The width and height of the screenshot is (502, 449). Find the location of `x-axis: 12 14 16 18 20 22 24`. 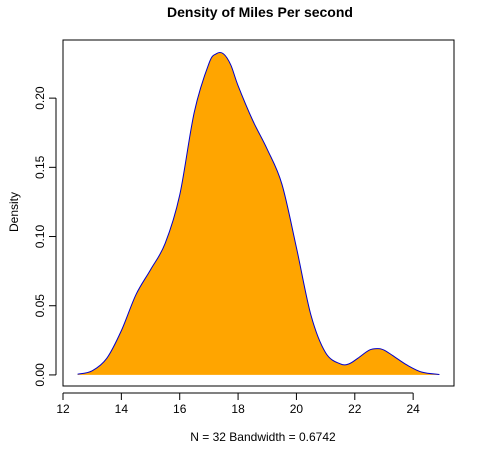

x-axis: 12 14 16 18 20 22 24 is located at coordinates (238, 404).